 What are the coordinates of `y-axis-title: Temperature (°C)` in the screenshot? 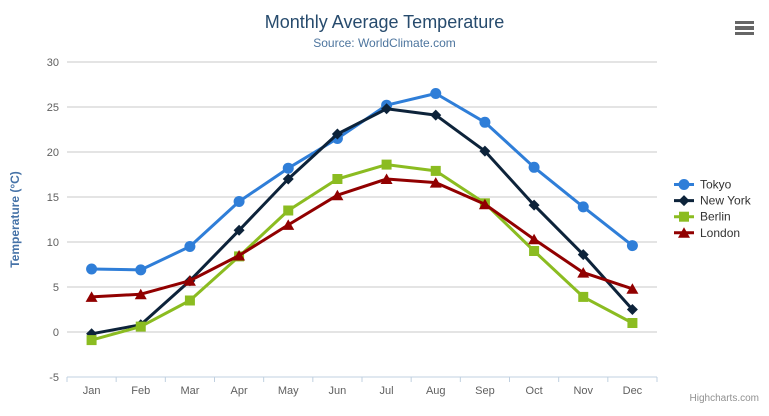 It's located at (15, 219).